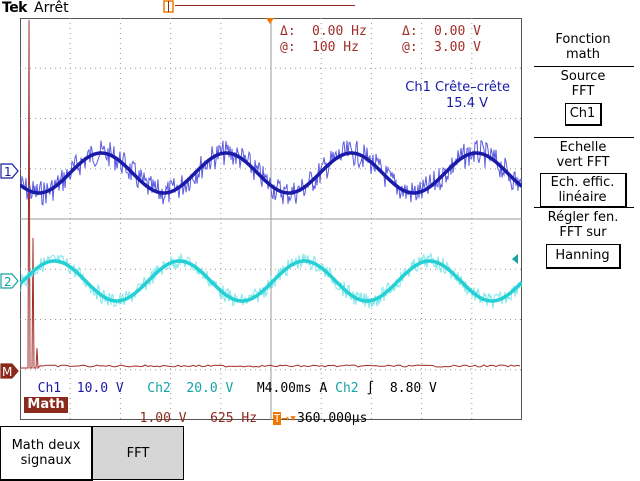 The image size is (640, 481). I want to click on rising-edge-icon: ∫, so click(370, 388).